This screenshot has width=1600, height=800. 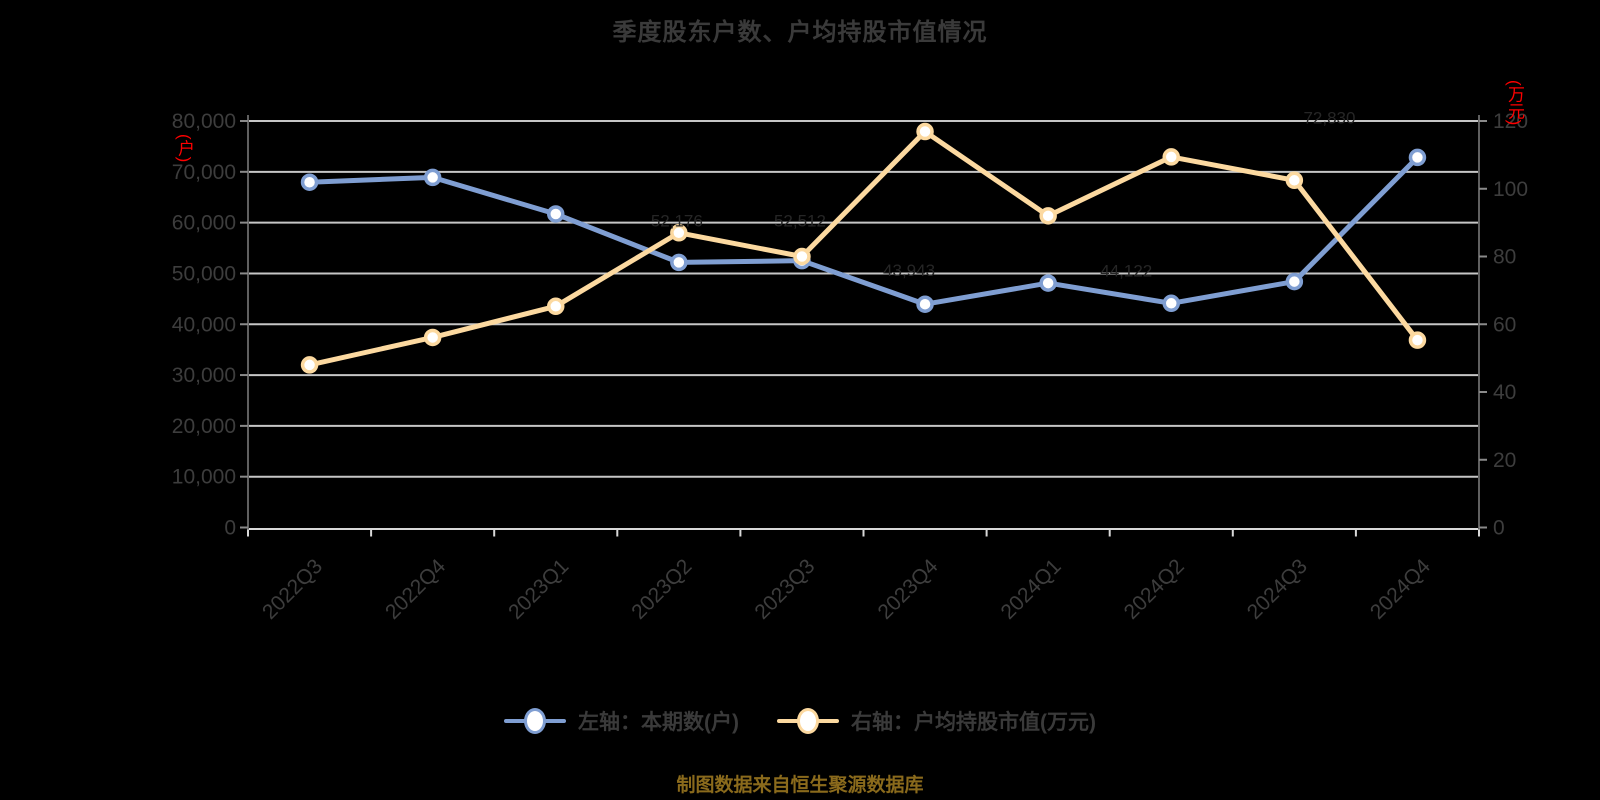 What do you see at coordinates (800, 785) in the screenshot?
I see `data-source-caption: 制图数据来自恒生聚源数据库` at bounding box center [800, 785].